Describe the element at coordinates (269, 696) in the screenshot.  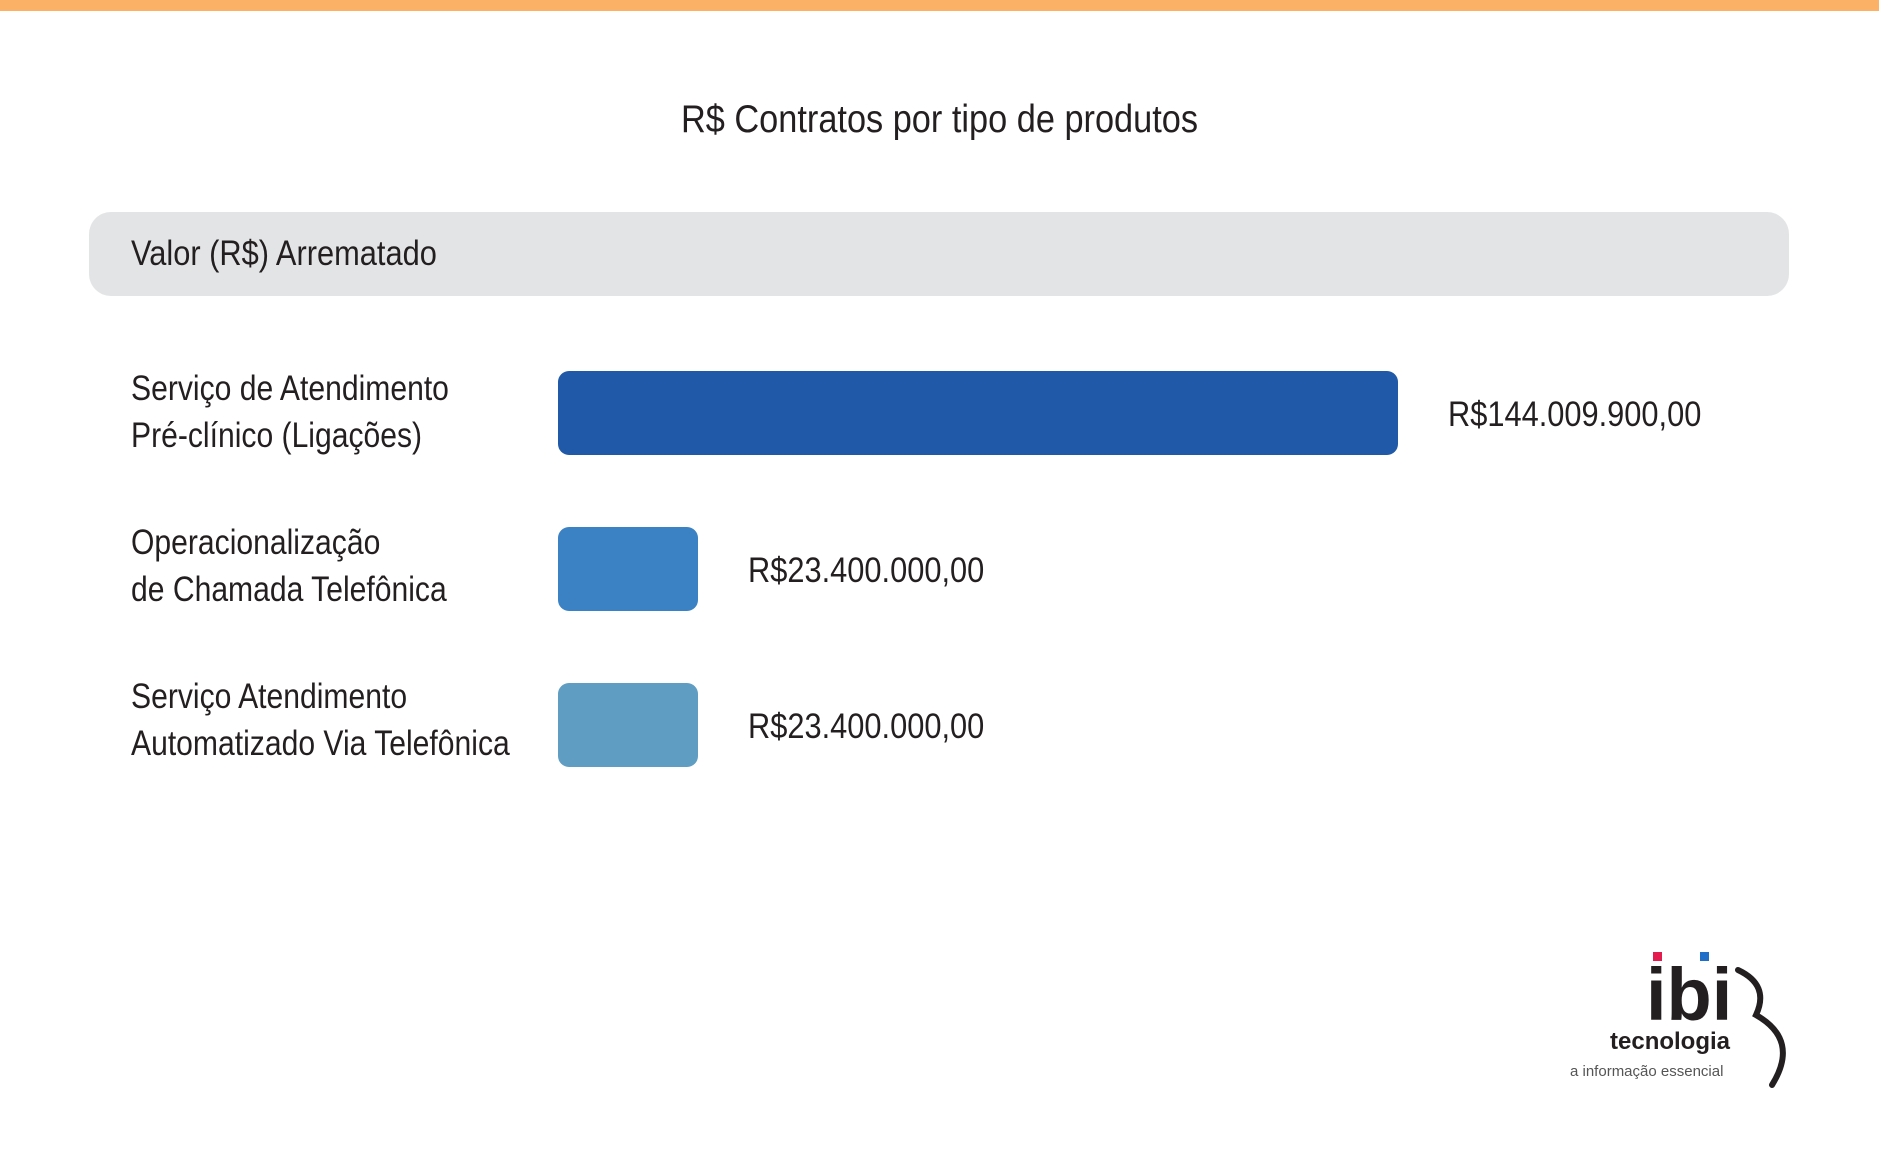
I see `category-label-3-line-1: Serviço Atendimento` at that location.